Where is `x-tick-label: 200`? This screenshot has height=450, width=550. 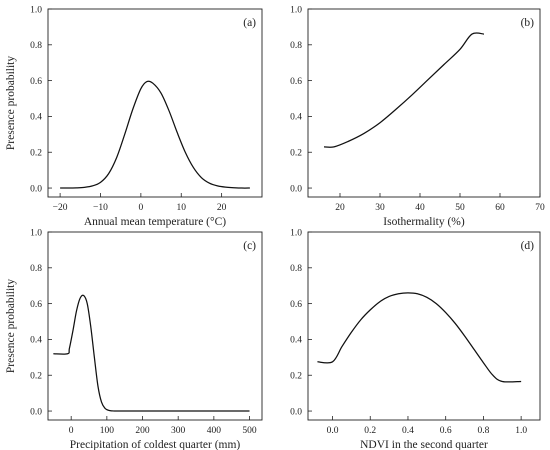 x-tick-label: 200 is located at coordinates (142, 431).